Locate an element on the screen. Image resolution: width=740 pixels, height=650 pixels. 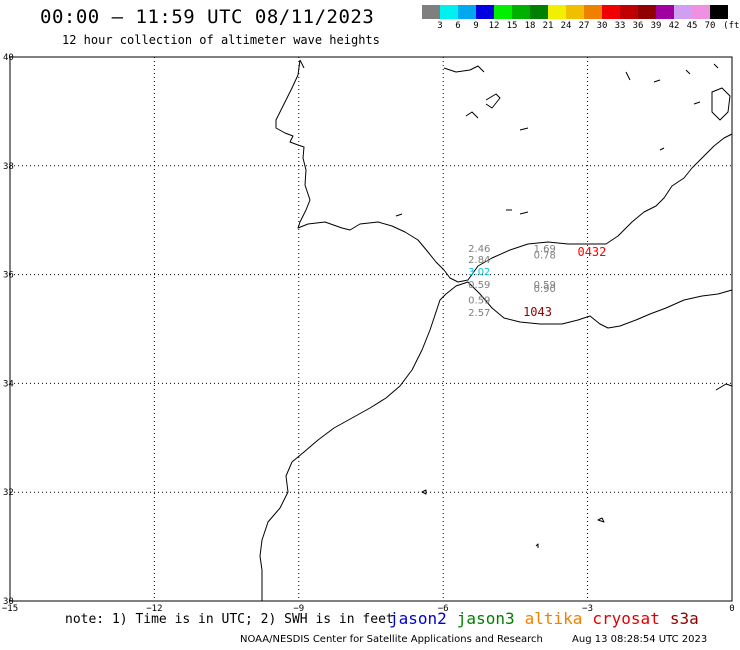
longitude-label: −6 is located at coordinates (443, 609).